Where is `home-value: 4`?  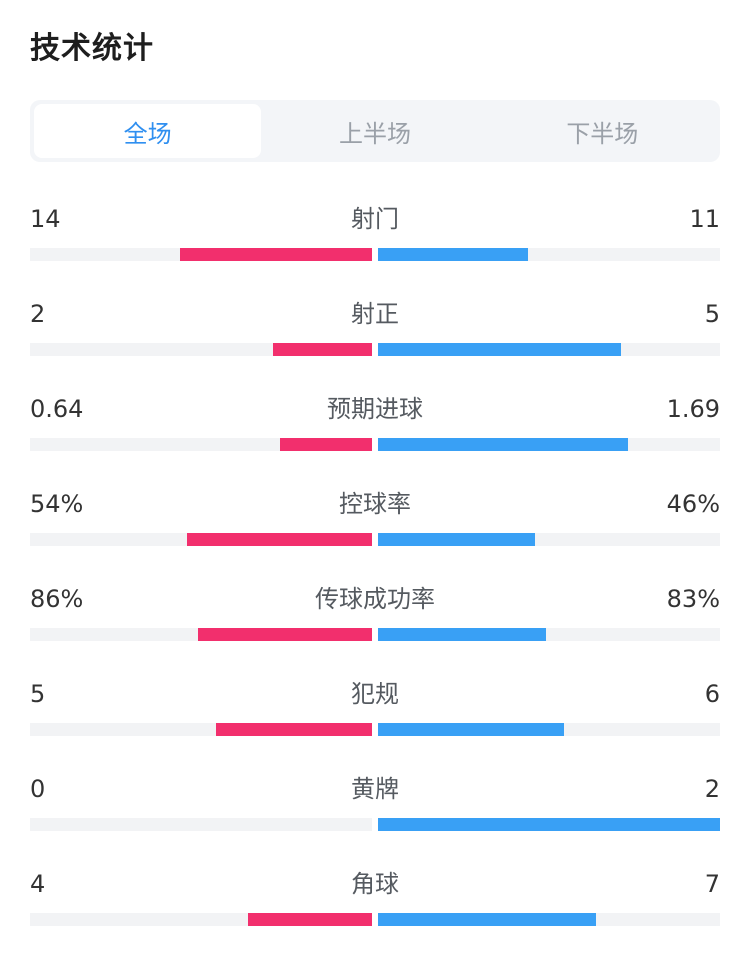 home-value: 4 is located at coordinates (38, 884).